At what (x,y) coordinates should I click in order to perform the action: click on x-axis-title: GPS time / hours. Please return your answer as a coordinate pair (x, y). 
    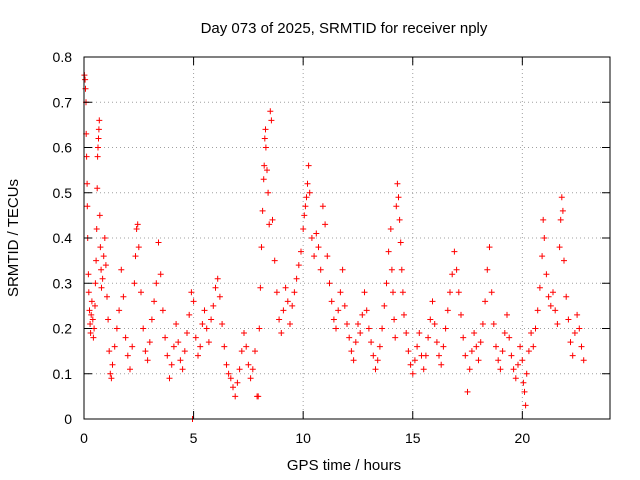
    Looking at the image, I should click on (344, 465).